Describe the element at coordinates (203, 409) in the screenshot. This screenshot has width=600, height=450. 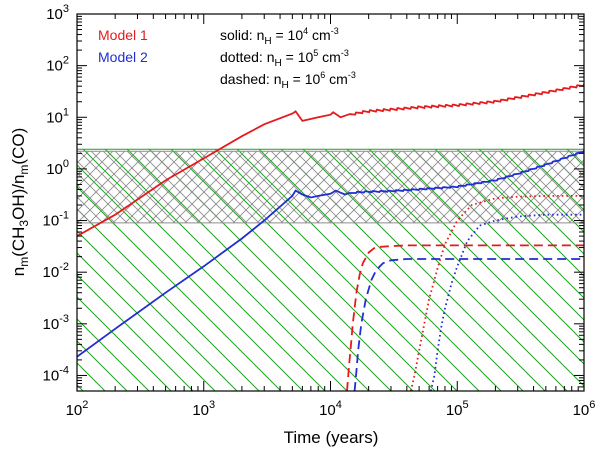
I see `x-tick-label: 10³` at that location.